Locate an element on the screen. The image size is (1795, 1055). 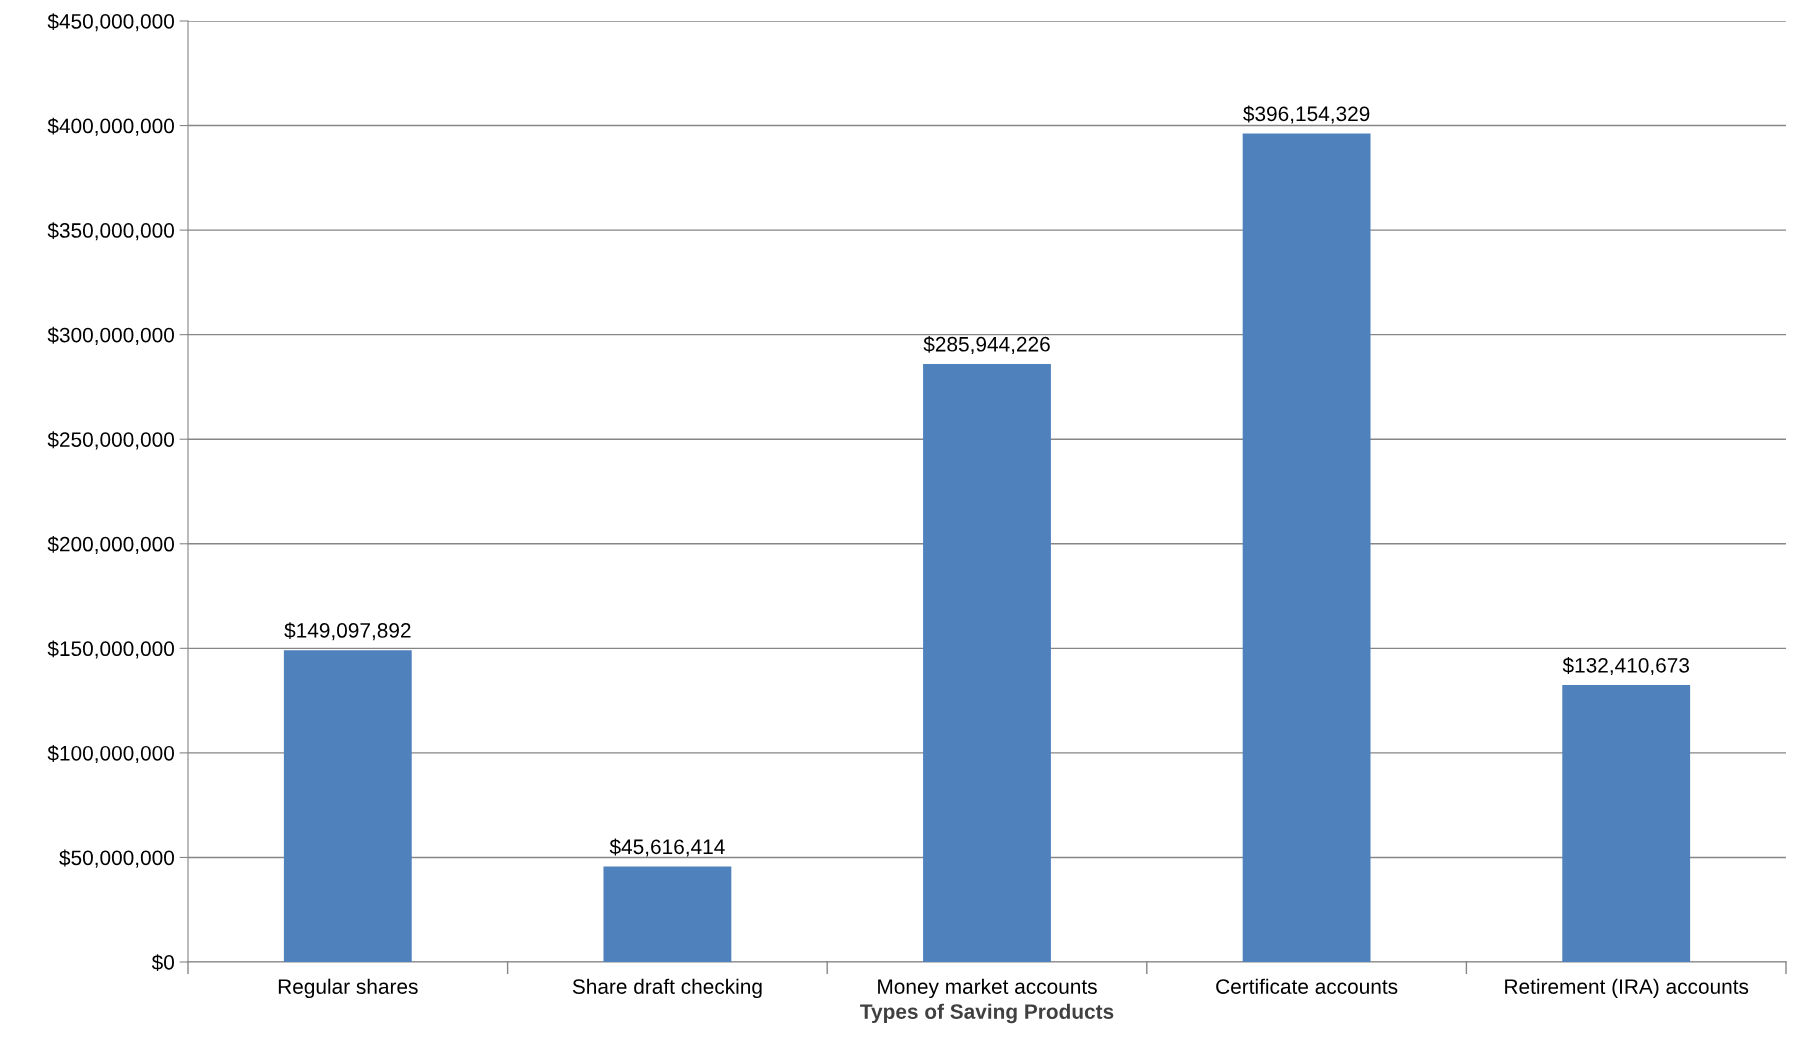
x-tick-label: Certificate accounts is located at coordinates (1307, 986).